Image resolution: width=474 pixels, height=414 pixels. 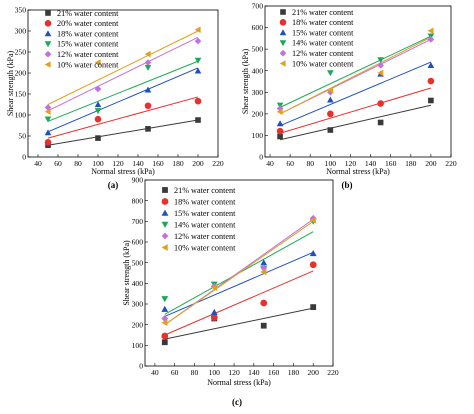 What do you see at coordinates (411, 163) in the screenshot?
I see `x-tick-label: 180` at bounding box center [411, 163].